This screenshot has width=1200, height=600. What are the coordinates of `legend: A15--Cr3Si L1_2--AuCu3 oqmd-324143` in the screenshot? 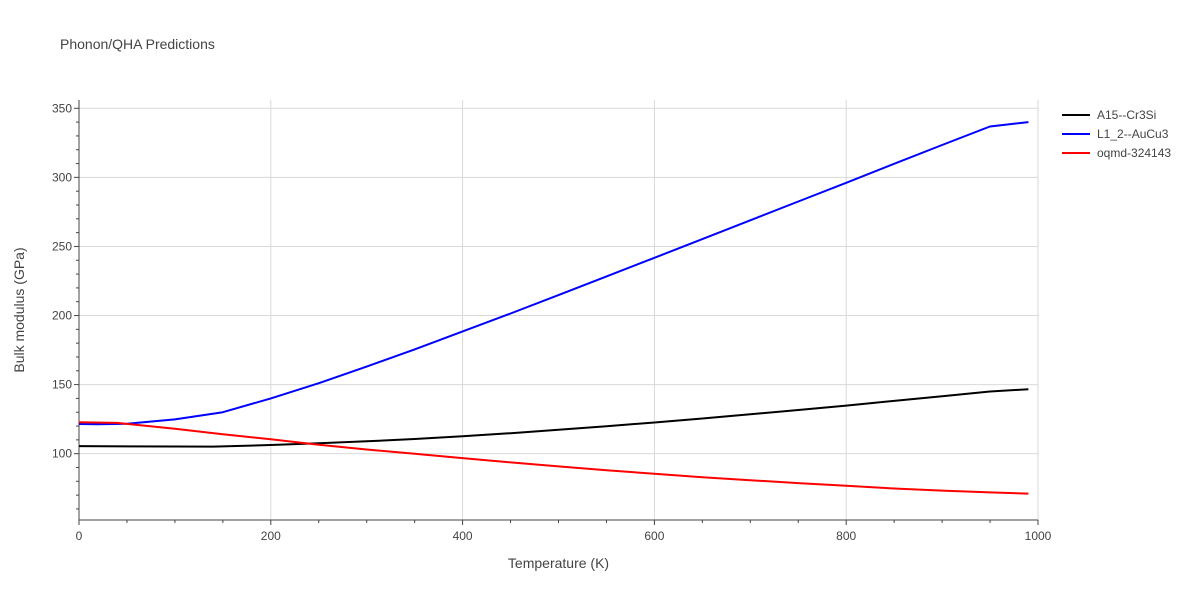 It's located at (1116, 133).